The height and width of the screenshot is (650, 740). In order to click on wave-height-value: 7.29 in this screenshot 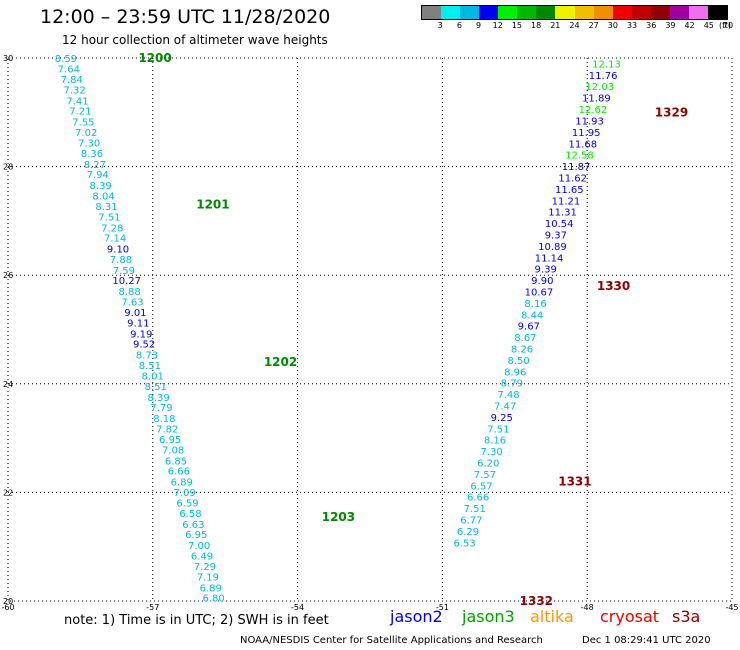, I will do `click(205, 567)`.